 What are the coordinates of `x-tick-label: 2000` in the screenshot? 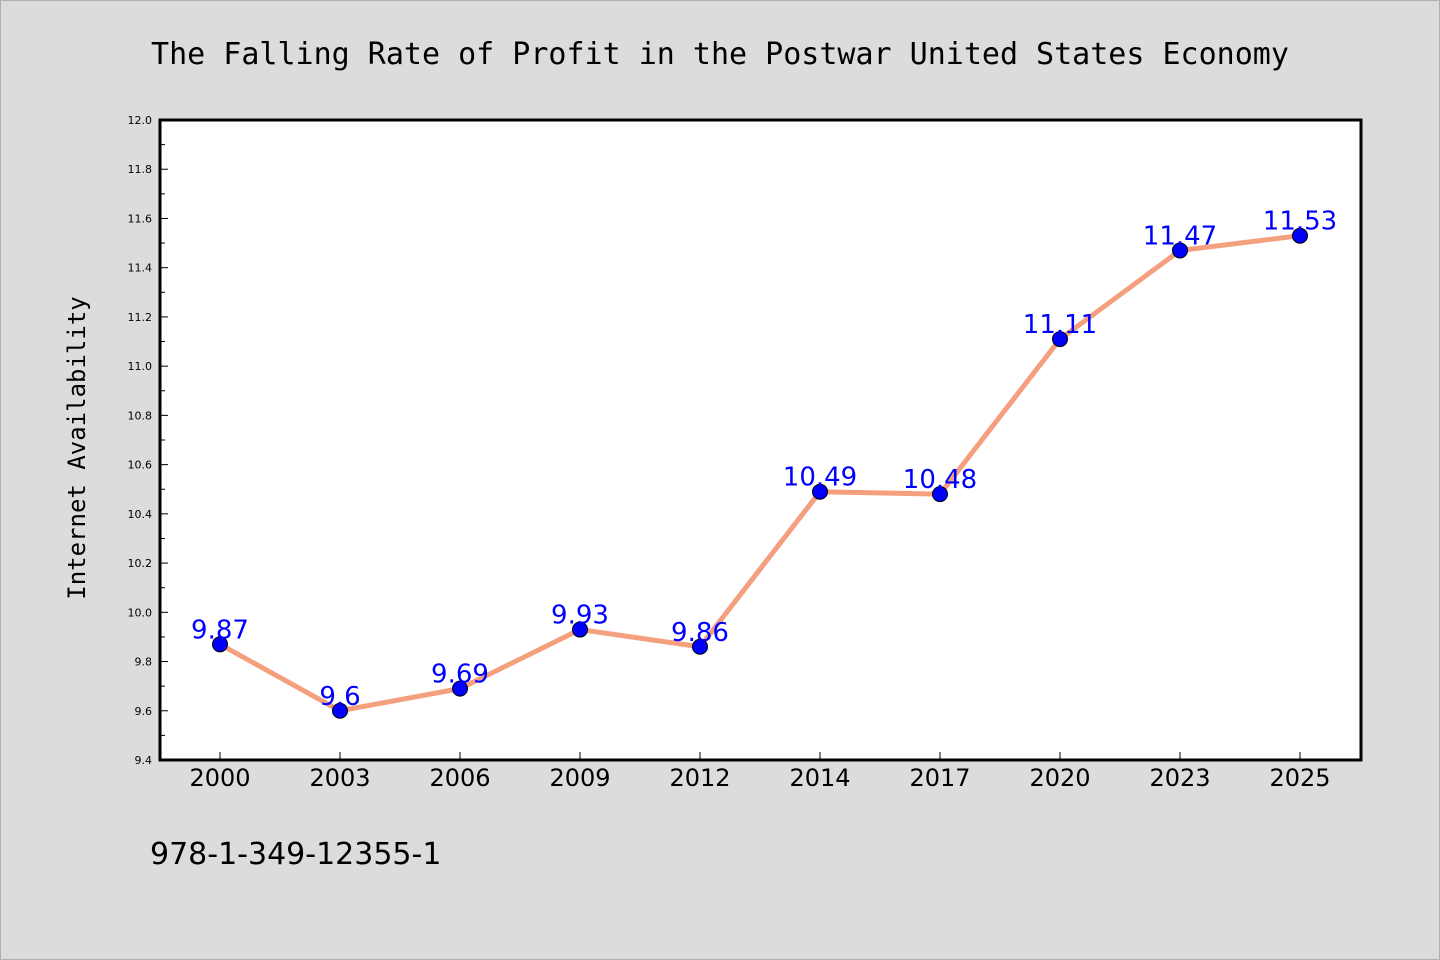 It's located at (219, 778).